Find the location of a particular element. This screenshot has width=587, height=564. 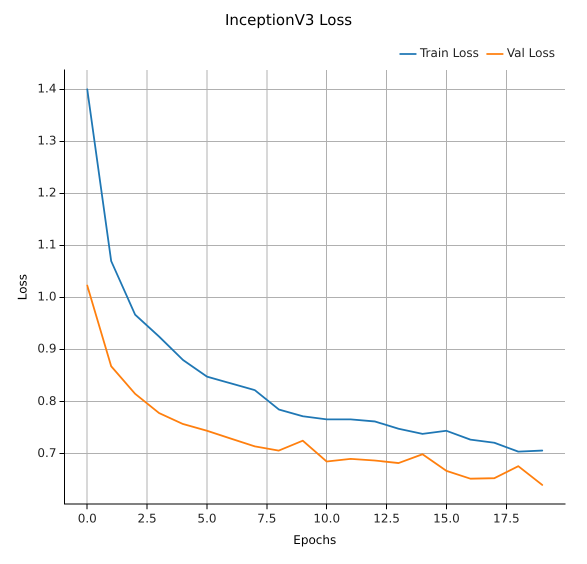

x-tick-label: 15.0 is located at coordinates (446, 519).